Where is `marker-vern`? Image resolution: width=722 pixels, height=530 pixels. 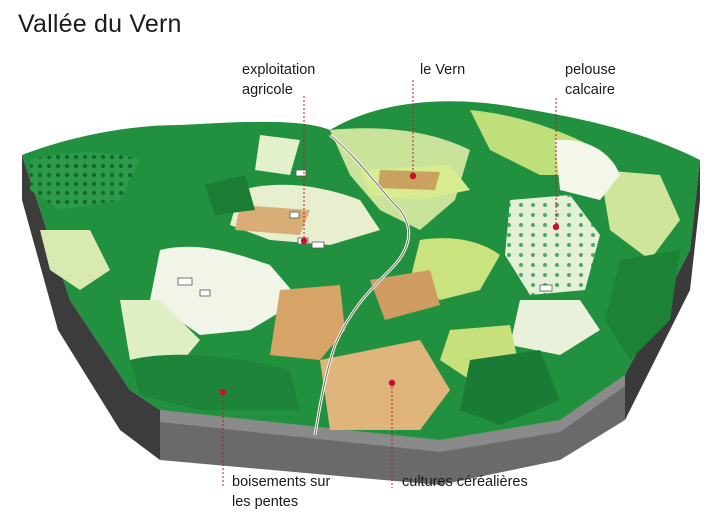 marker-vern is located at coordinates (413, 176).